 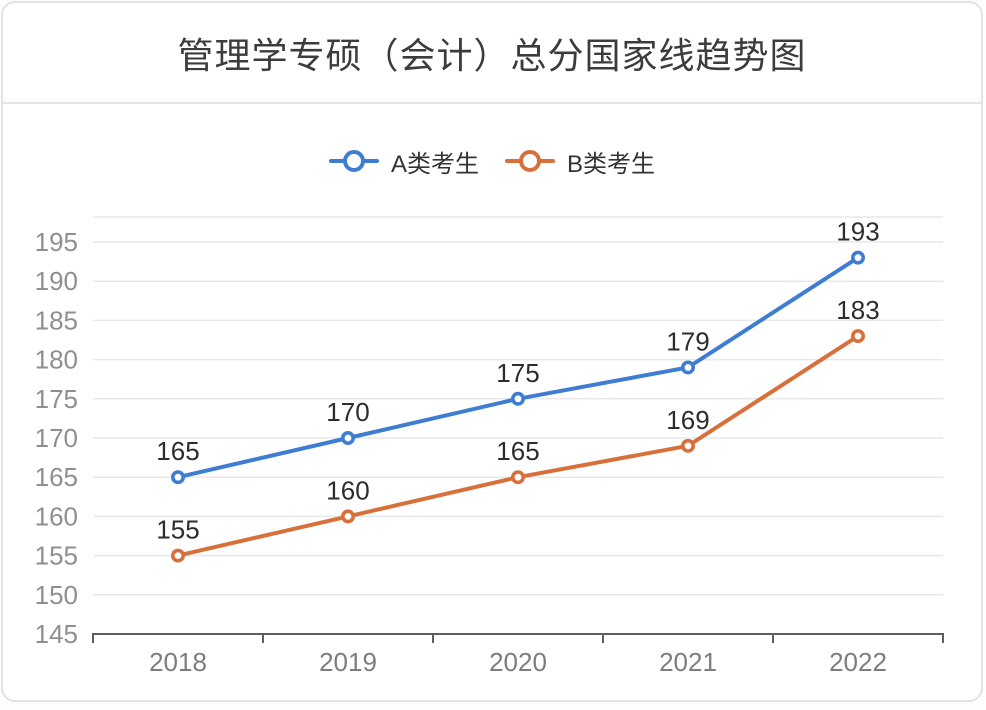 What do you see at coordinates (518, 662) in the screenshot?
I see `x-axis-label-2020: 2020` at bounding box center [518, 662].